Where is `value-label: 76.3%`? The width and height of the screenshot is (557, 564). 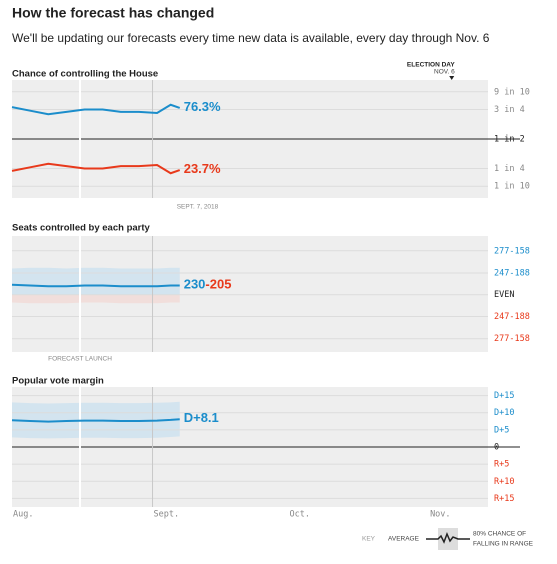 value-label: 76.3% is located at coordinates (202, 106).